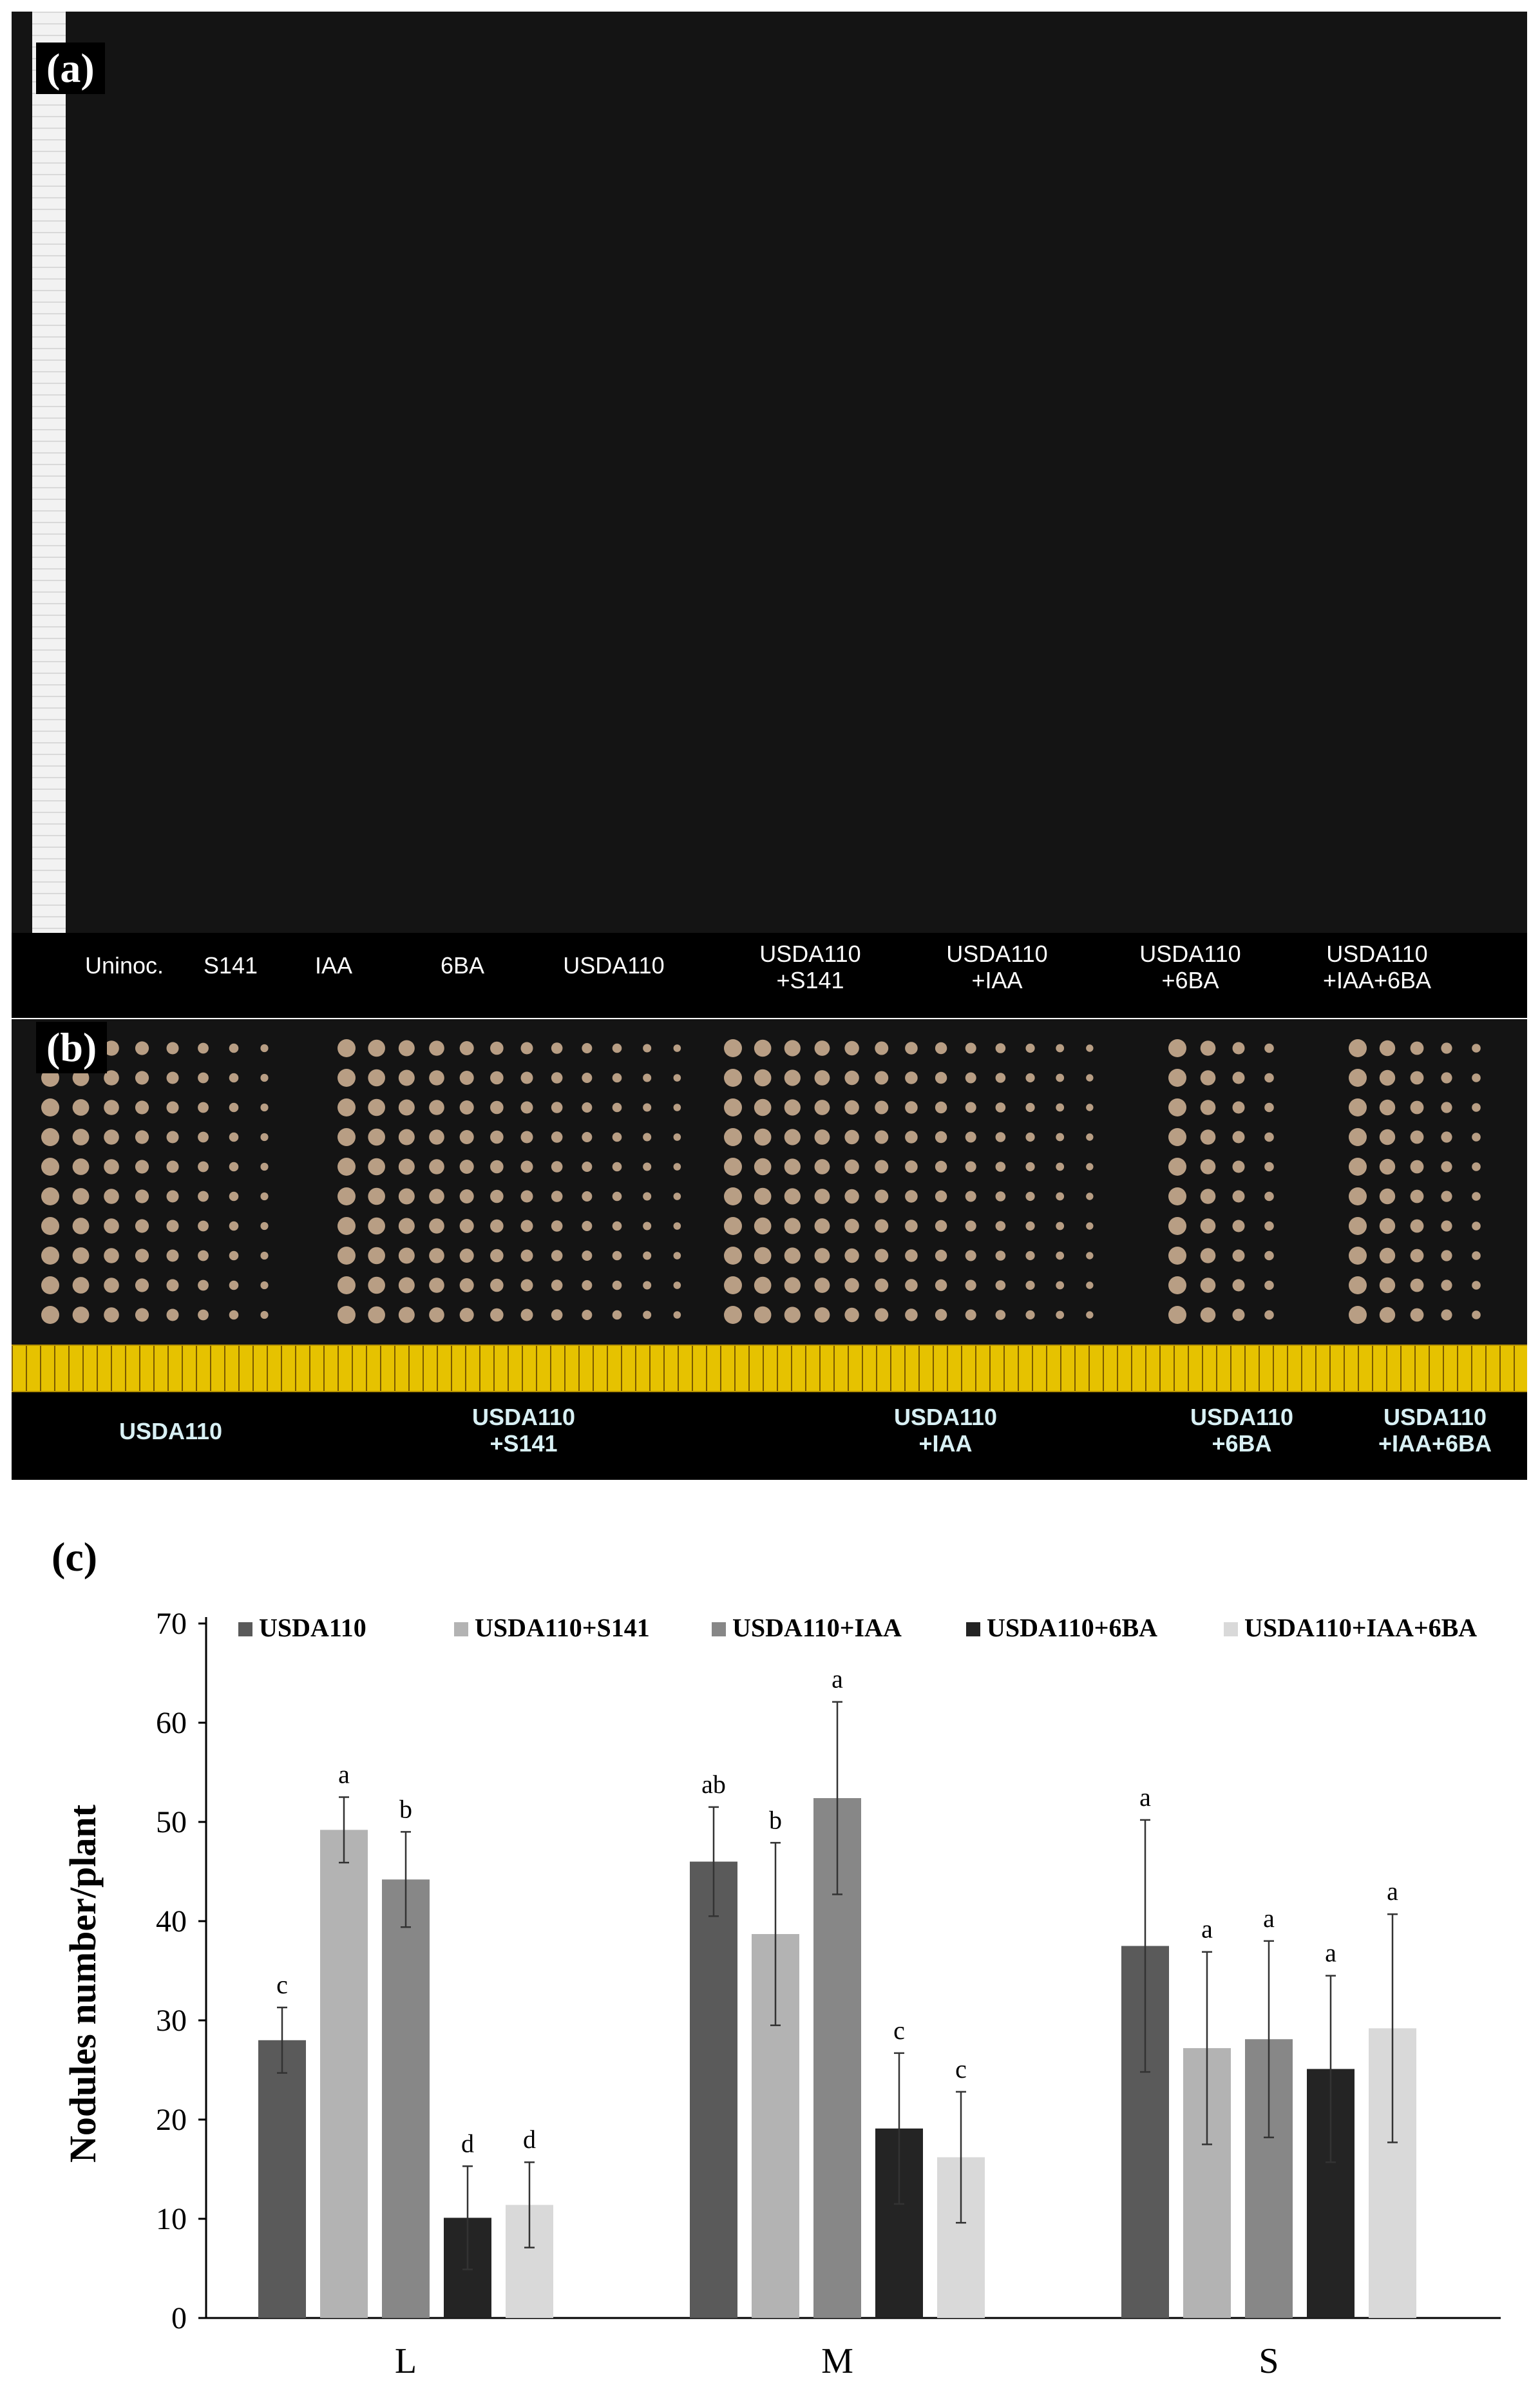 The image size is (1540, 2385). I want to click on y-tick-label: 10, so click(171, 2219).